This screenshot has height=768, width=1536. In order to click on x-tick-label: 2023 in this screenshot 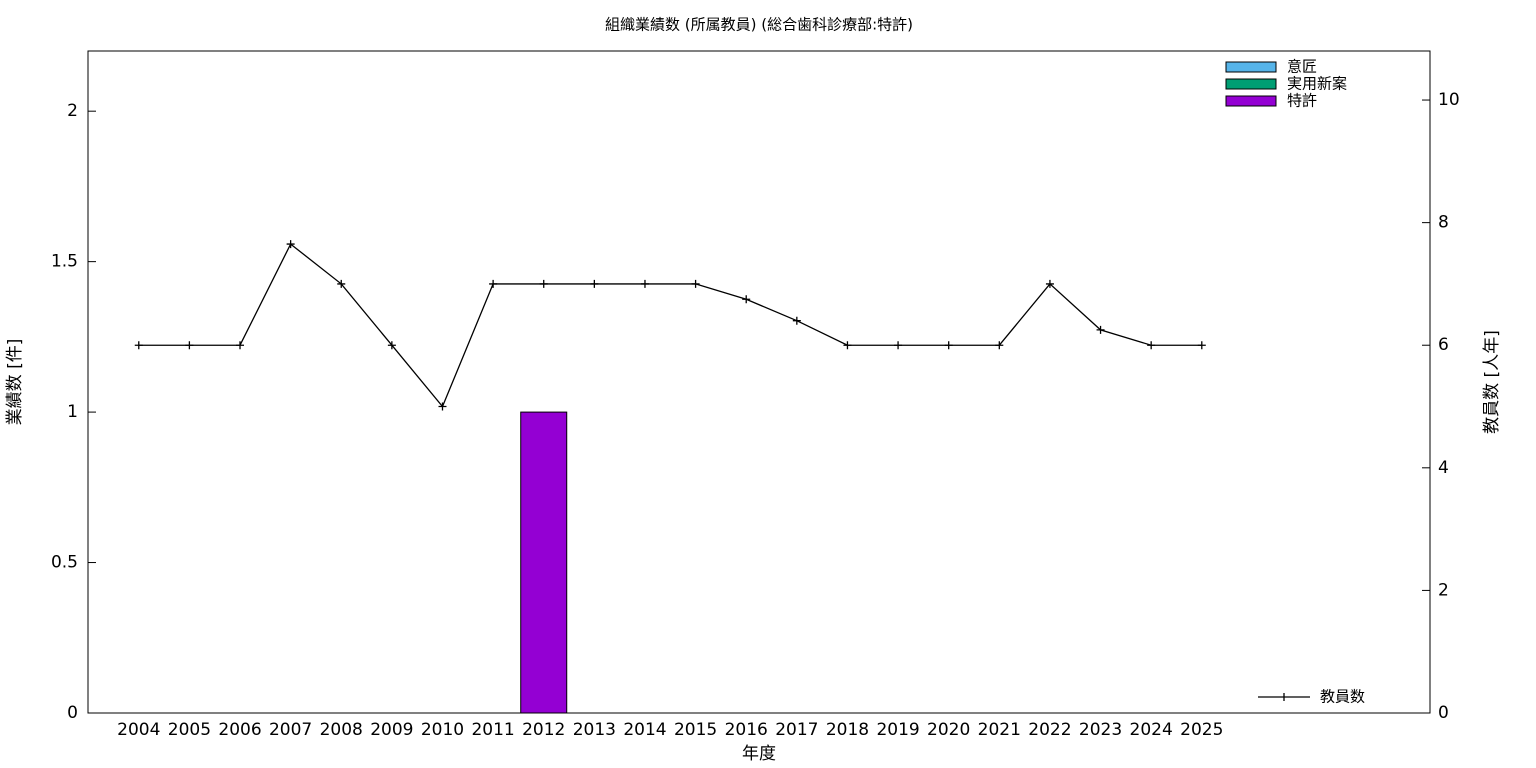, I will do `click(1100, 730)`.